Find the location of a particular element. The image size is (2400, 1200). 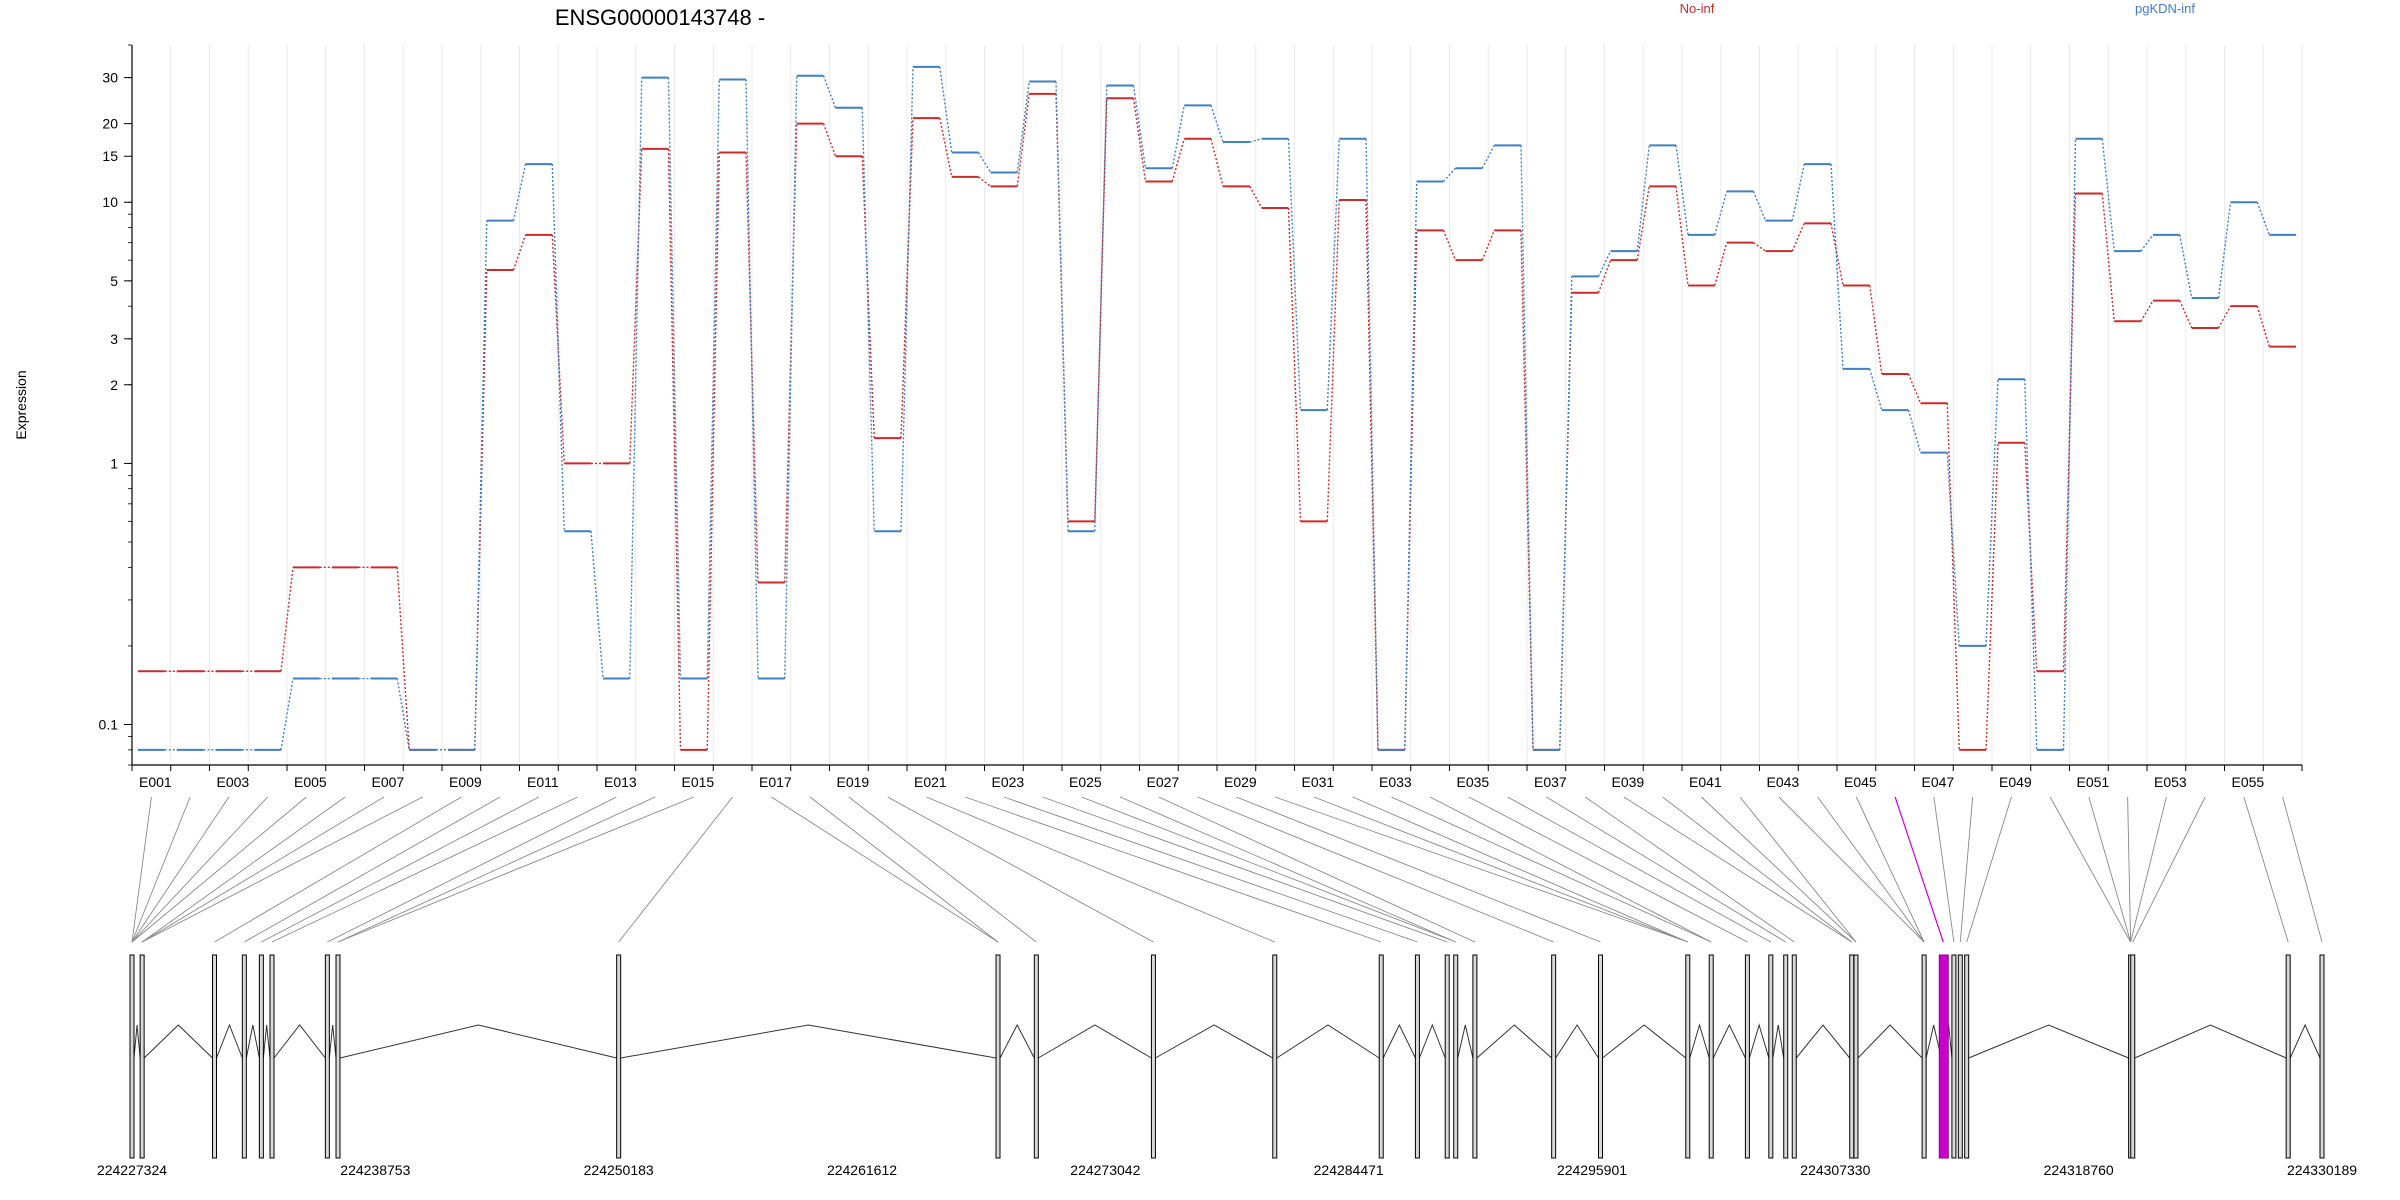

exon-connector-E010 is located at coordinates (372, 869).